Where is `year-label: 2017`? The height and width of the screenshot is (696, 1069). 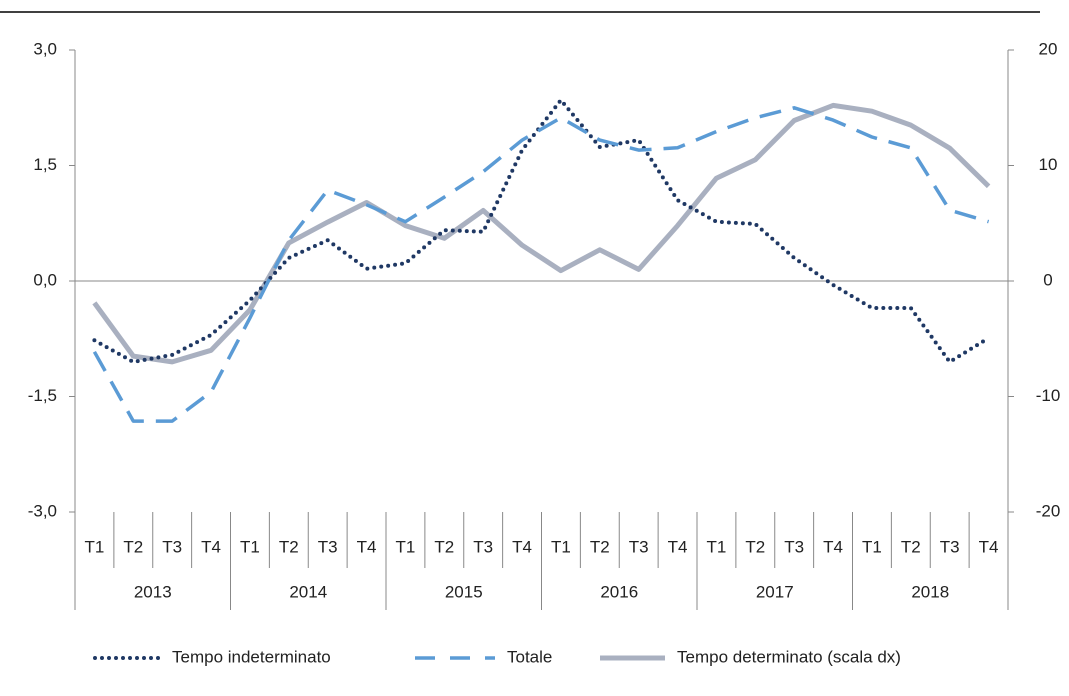
year-label: 2017 is located at coordinates (775, 591).